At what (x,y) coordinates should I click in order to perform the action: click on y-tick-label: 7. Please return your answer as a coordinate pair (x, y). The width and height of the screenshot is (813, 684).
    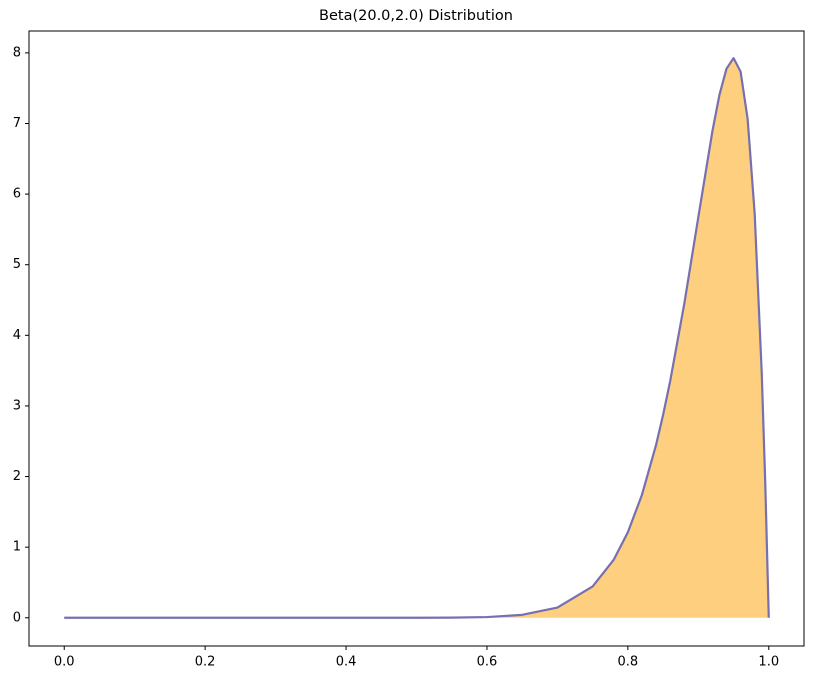
    Looking at the image, I should click on (17, 123).